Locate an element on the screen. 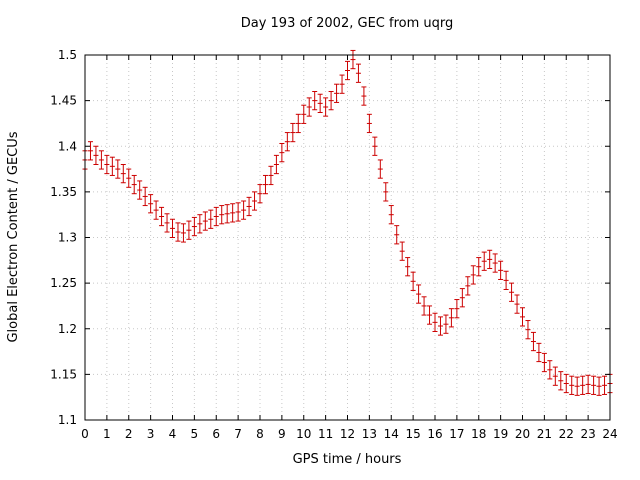  y-tick-label: 1.15 is located at coordinates (63, 374).